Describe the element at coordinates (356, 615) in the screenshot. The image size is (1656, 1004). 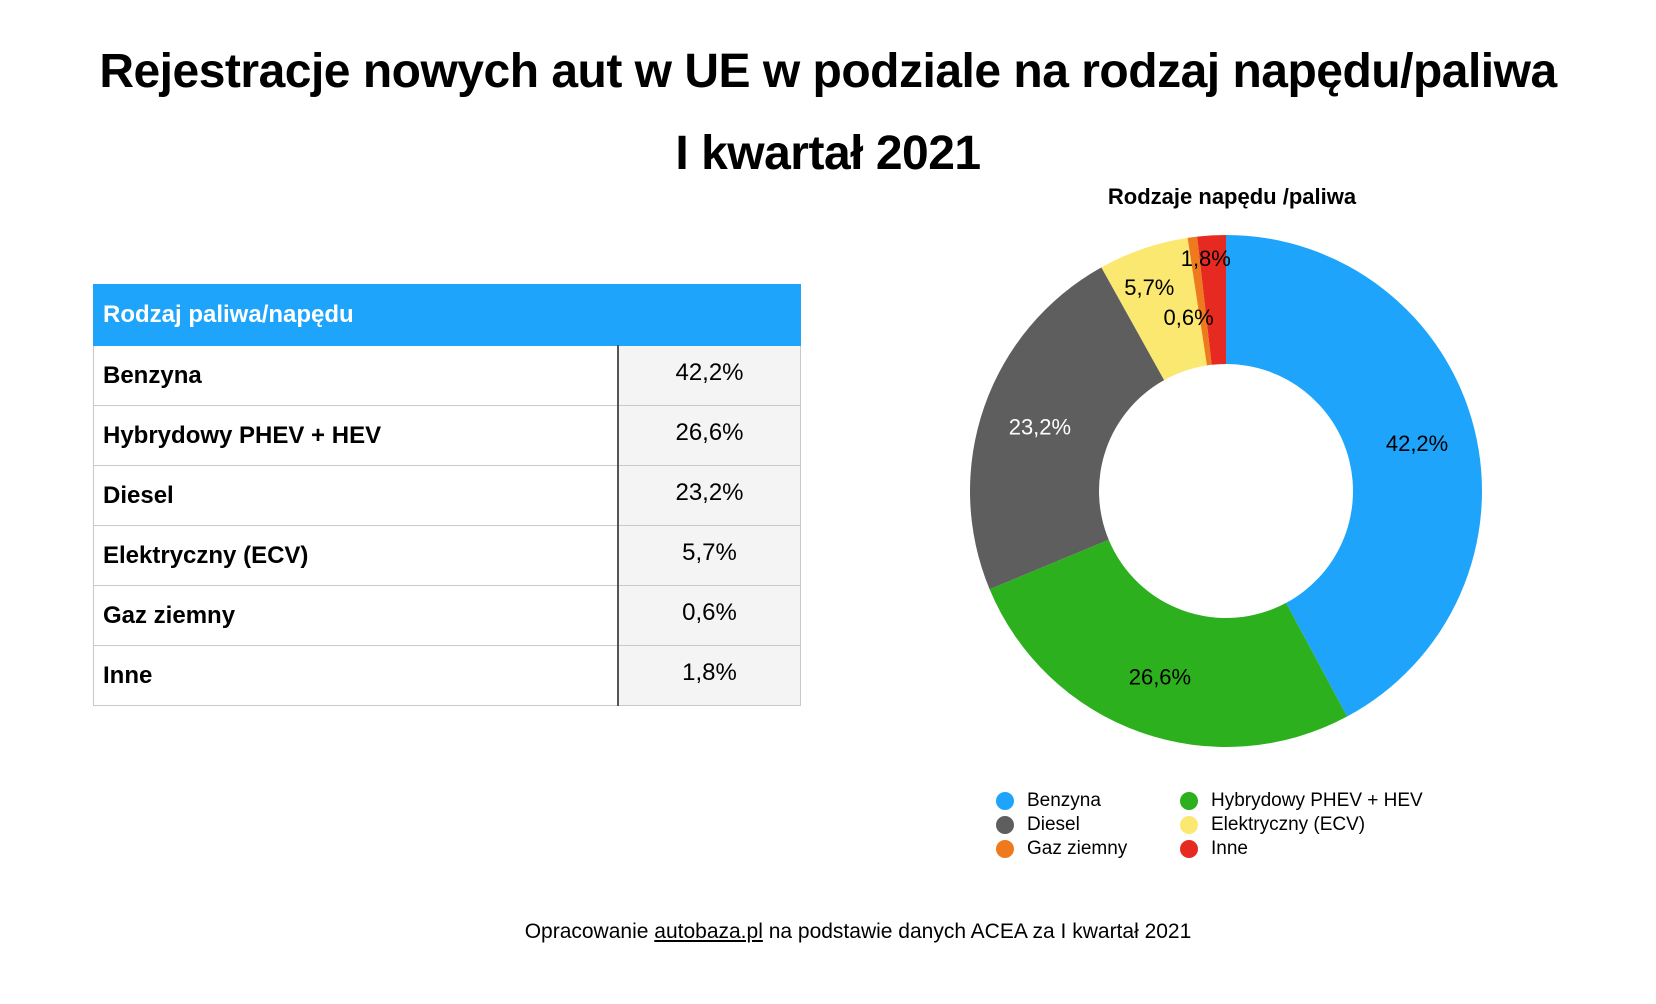
I see `row-label: Gaz ziemny` at that location.